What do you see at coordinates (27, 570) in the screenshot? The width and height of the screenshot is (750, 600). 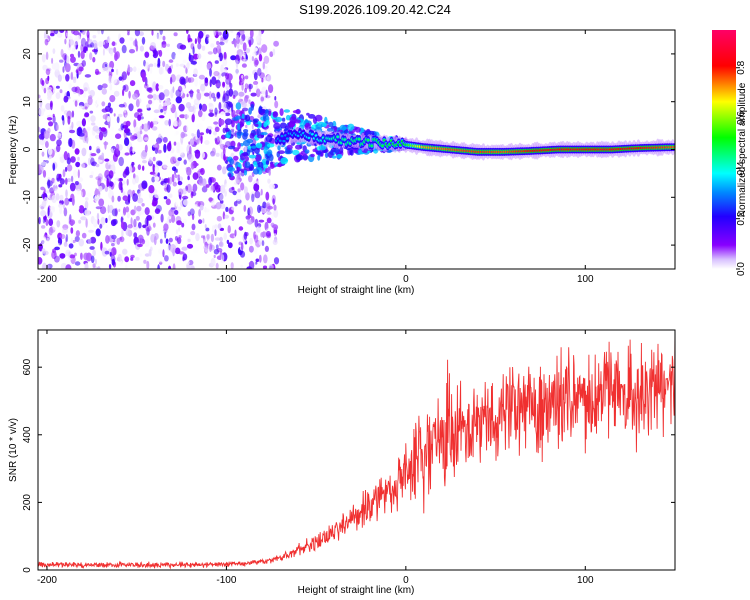 I see `snr-y-tick-label: 0` at bounding box center [27, 570].